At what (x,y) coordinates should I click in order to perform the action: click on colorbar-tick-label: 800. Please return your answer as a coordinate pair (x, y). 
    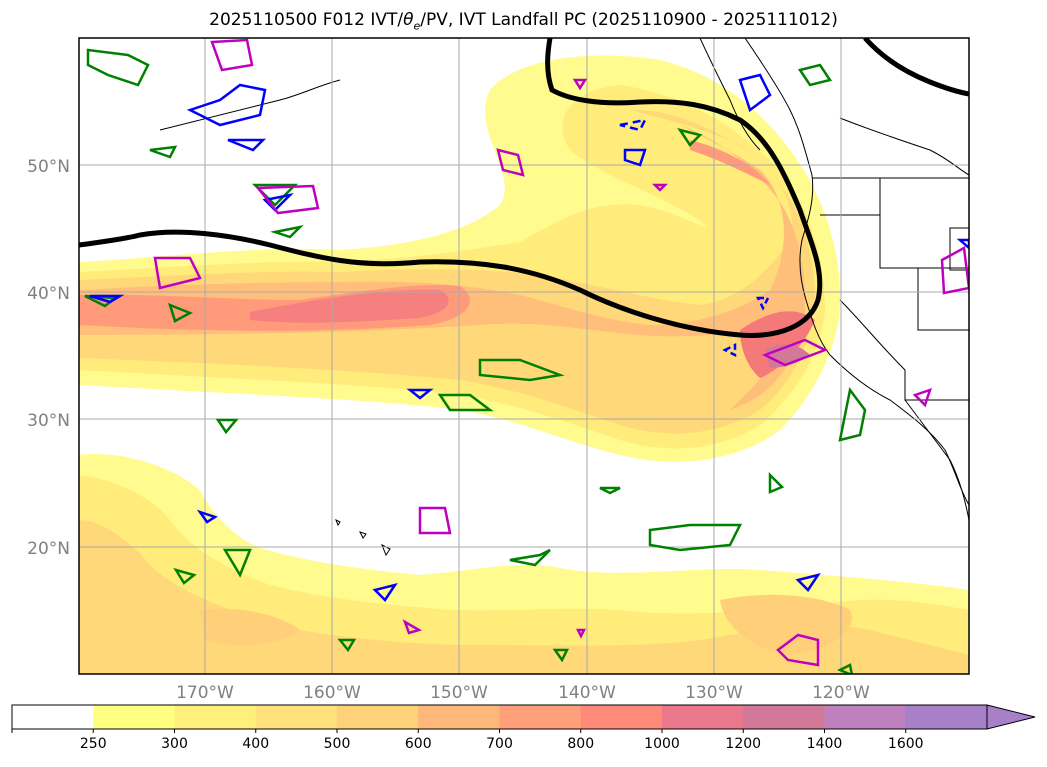
    Looking at the image, I should click on (580, 744).